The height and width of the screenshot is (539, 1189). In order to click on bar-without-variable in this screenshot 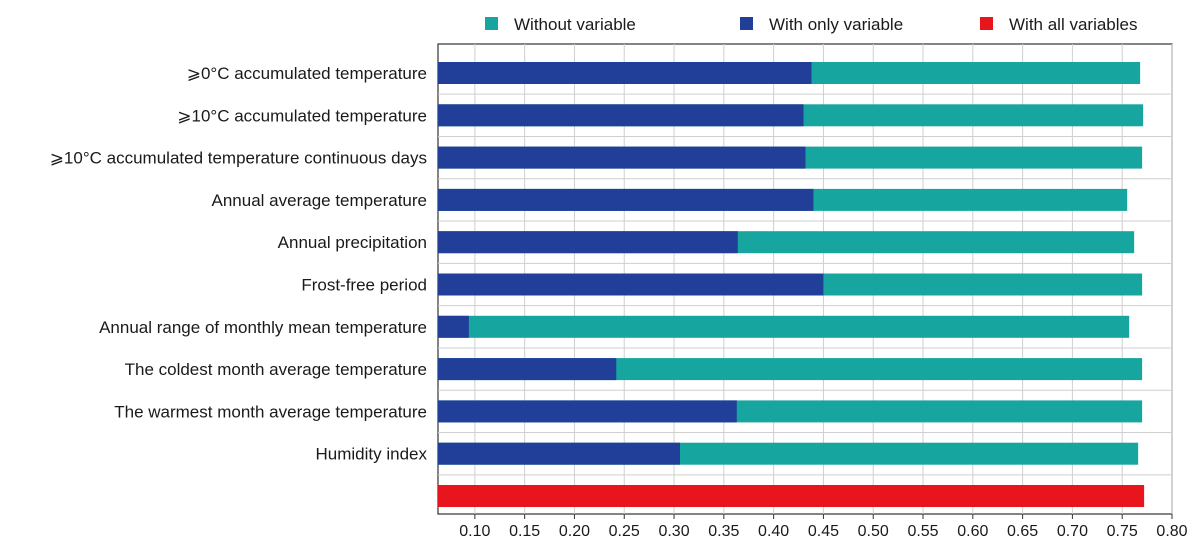, I will do `click(784, 326)`.